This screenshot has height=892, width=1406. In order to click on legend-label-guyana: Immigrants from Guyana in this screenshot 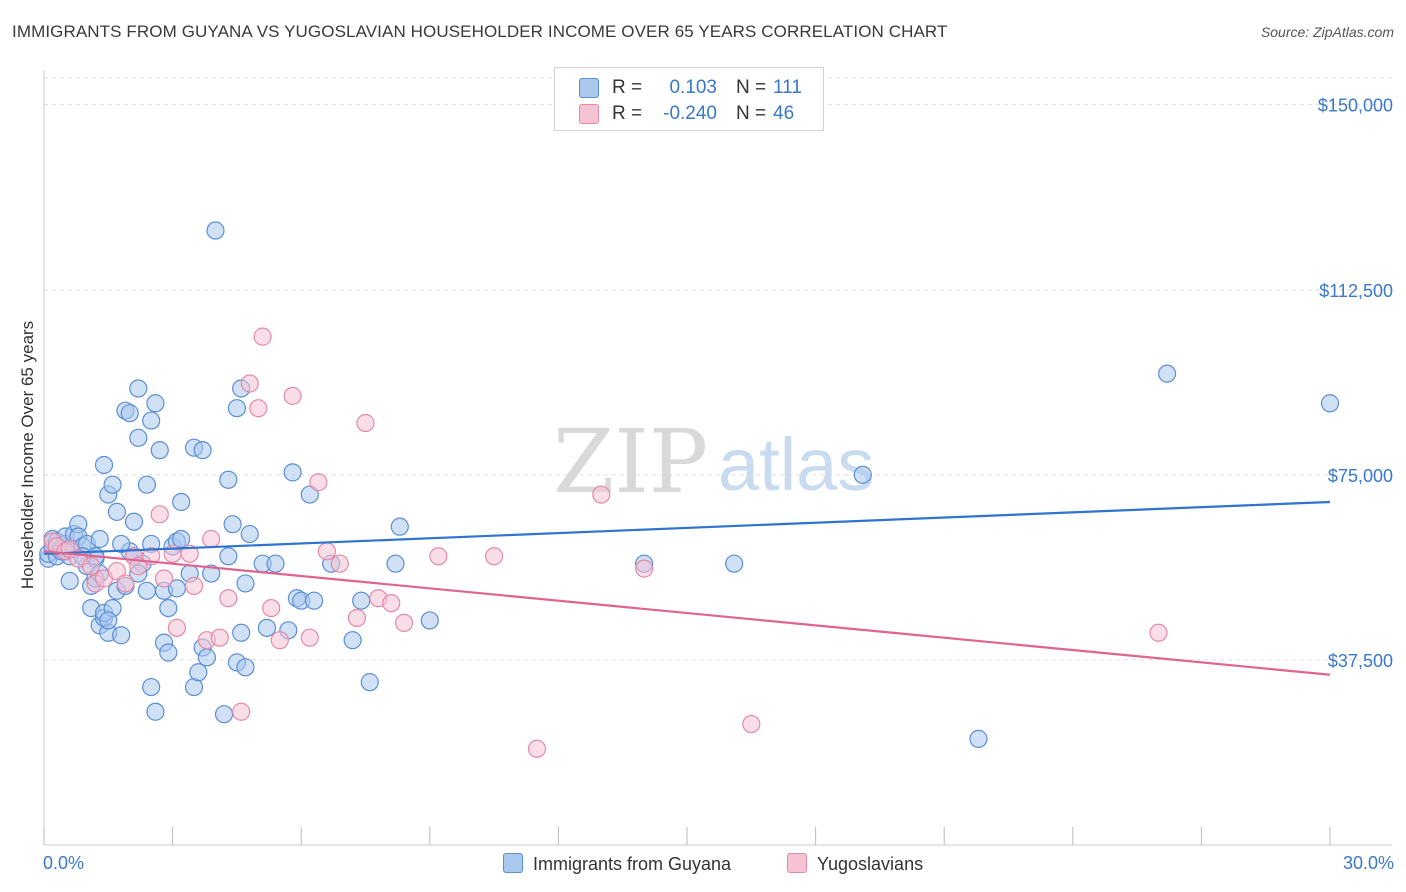, I will do `click(632, 864)`.